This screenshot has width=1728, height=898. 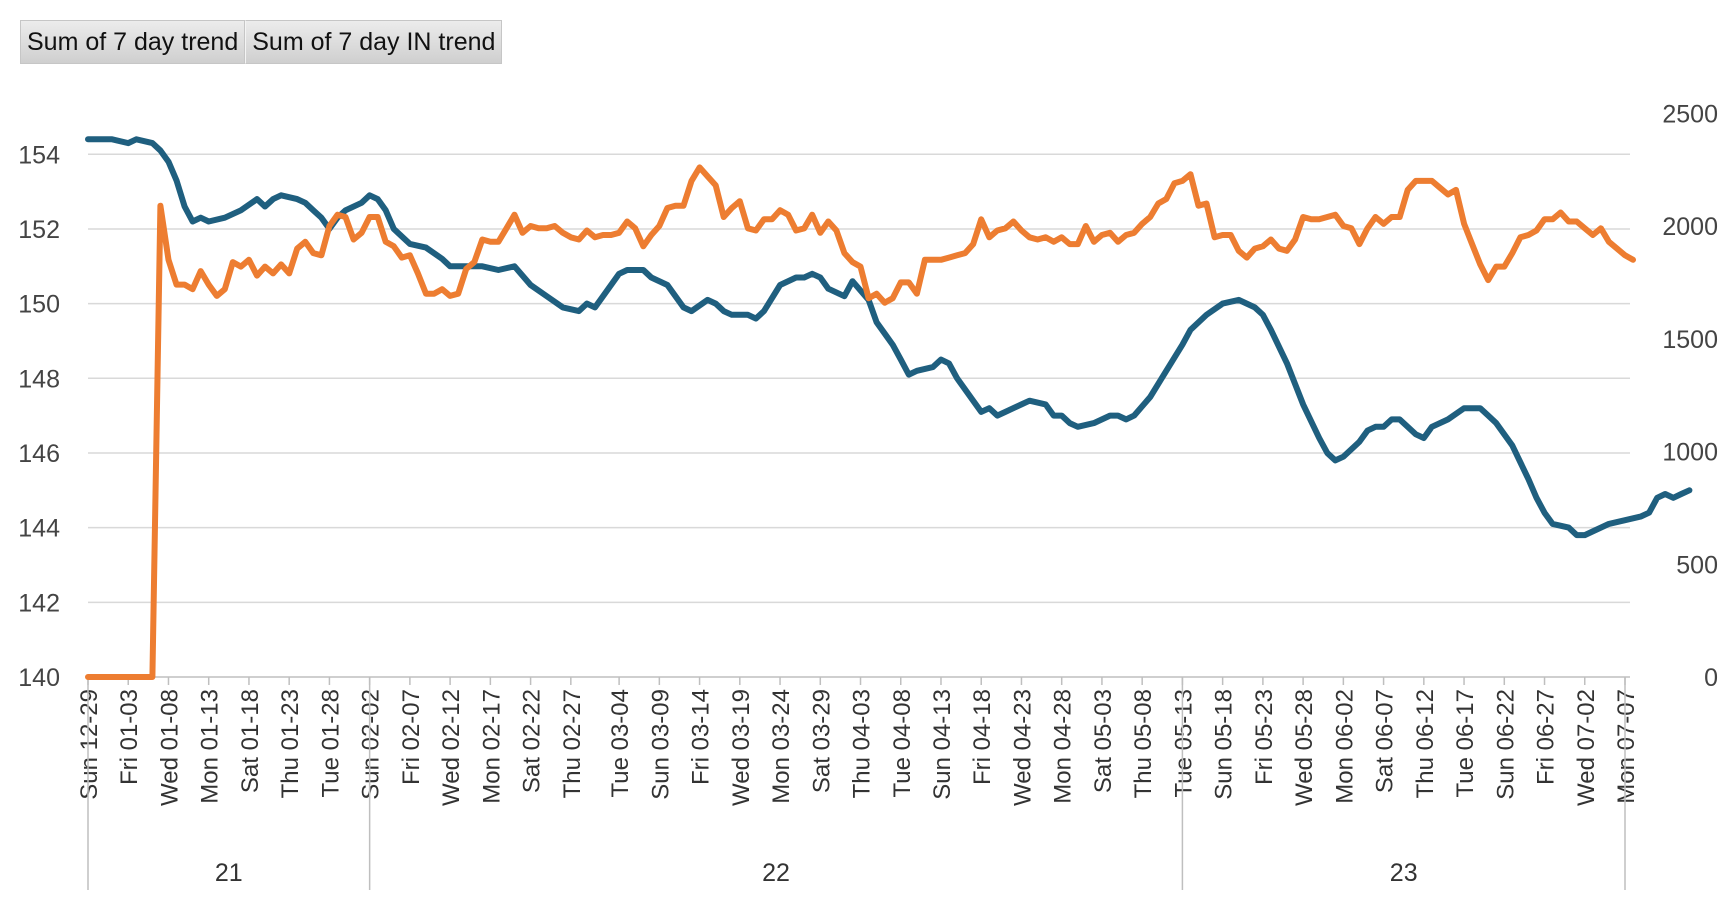 What do you see at coordinates (701, 737) in the screenshot?
I see `x-tick-label: Fri 03-14` at bounding box center [701, 737].